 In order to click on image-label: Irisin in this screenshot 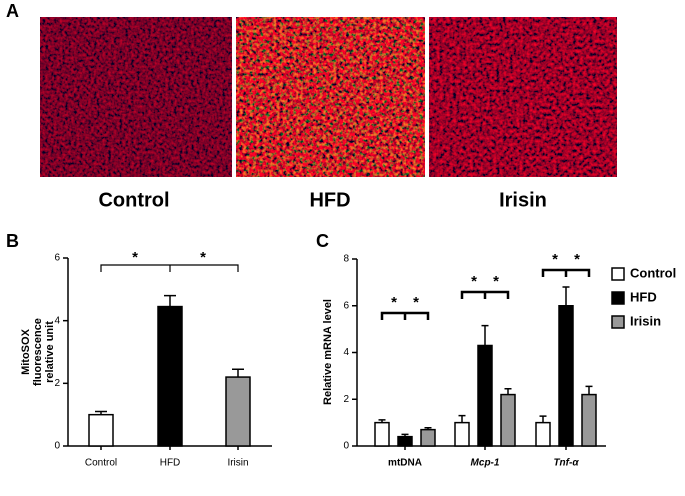, I will do `click(523, 200)`.